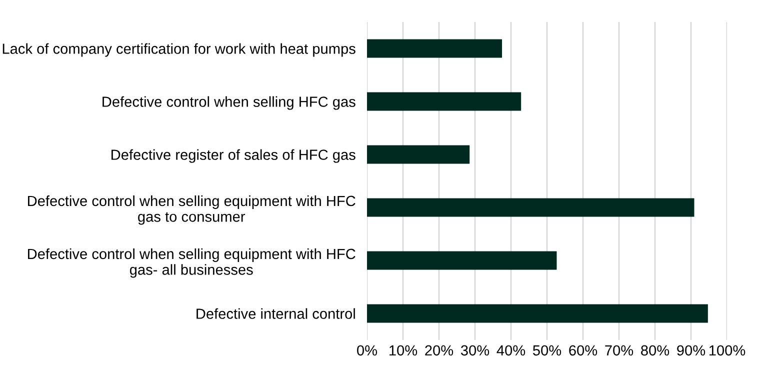 Image resolution: width=770 pixels, height=386 pixels. I want to click on y-tick-label: Defective control when selling HFC gas, so click(229, 103).